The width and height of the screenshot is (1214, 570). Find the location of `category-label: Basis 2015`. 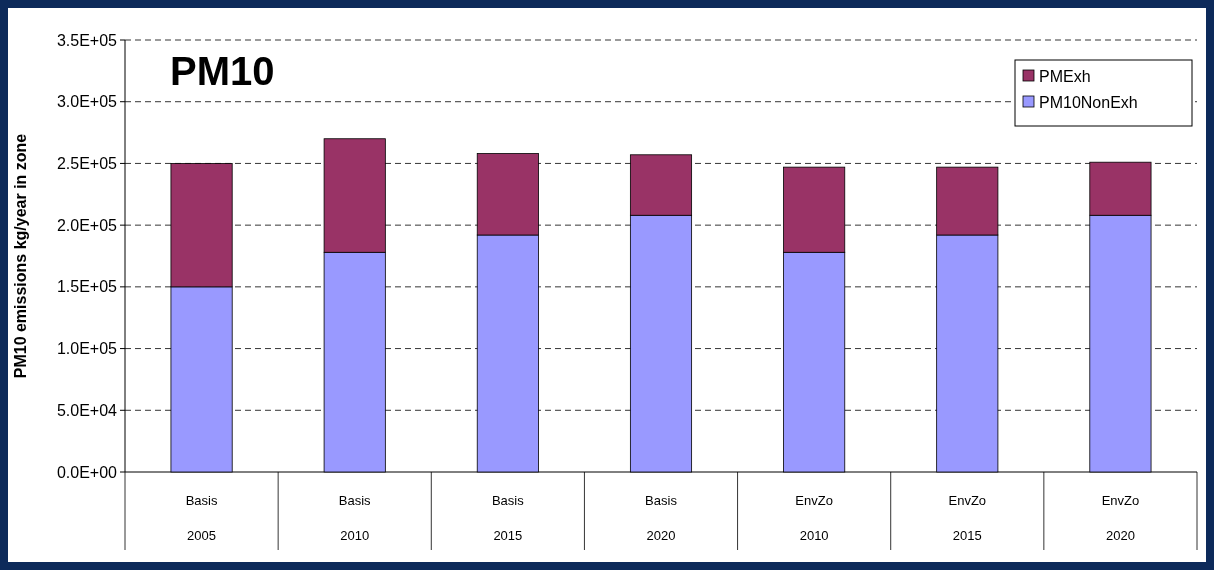

category-label: Basis 2015 is located at coordinates (507, 518).